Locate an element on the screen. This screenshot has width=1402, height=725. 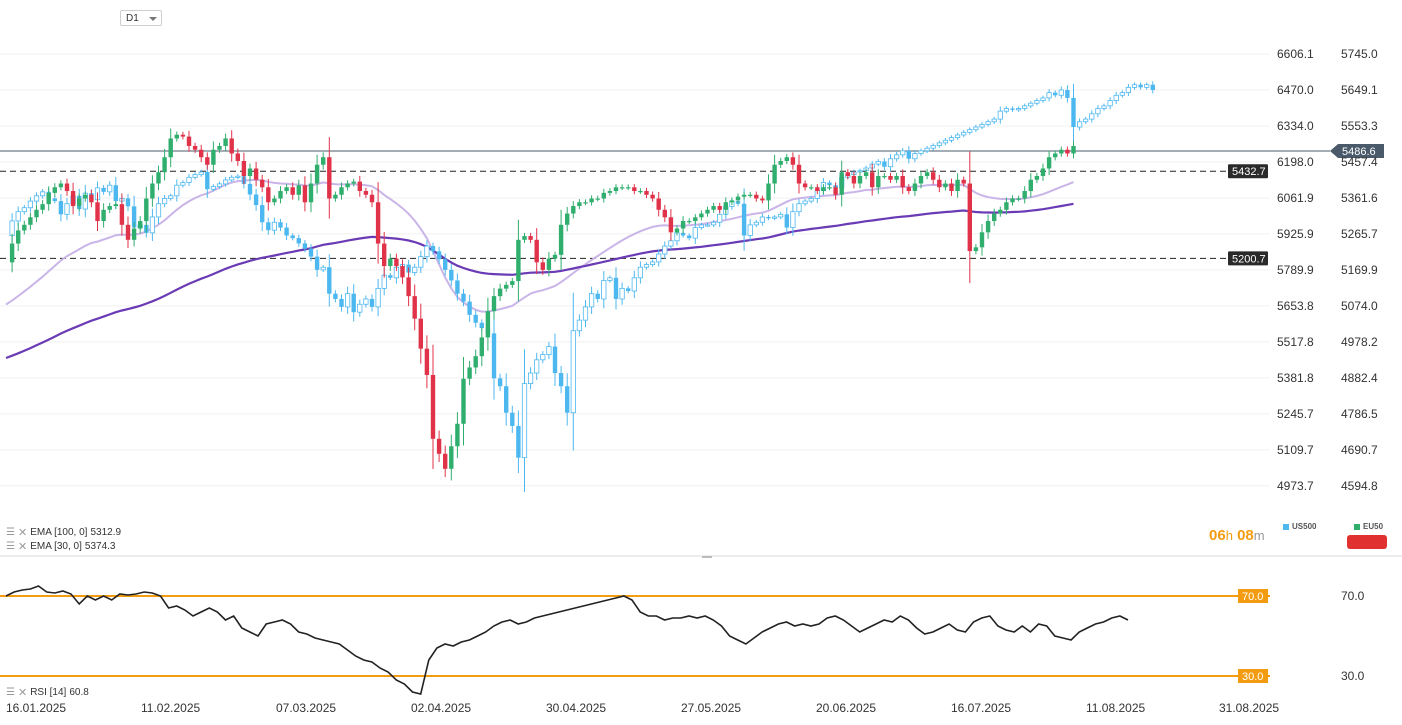
us500-axis-tick: 6470.0 is located at coordinates (1295, 90).